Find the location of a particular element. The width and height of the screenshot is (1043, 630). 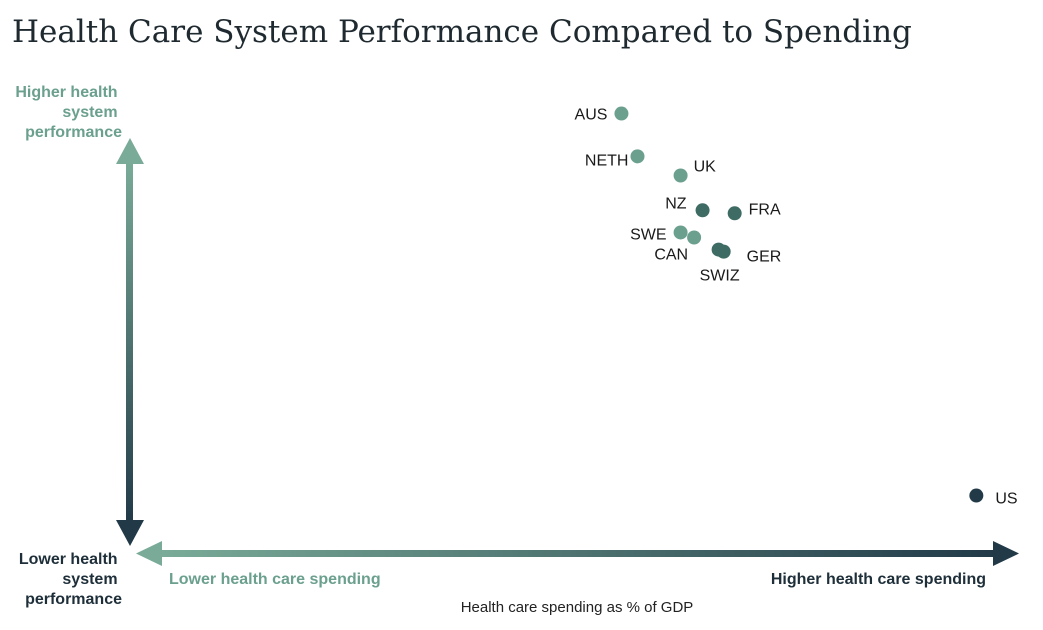

point-swe is located at coordinates (680, 232).